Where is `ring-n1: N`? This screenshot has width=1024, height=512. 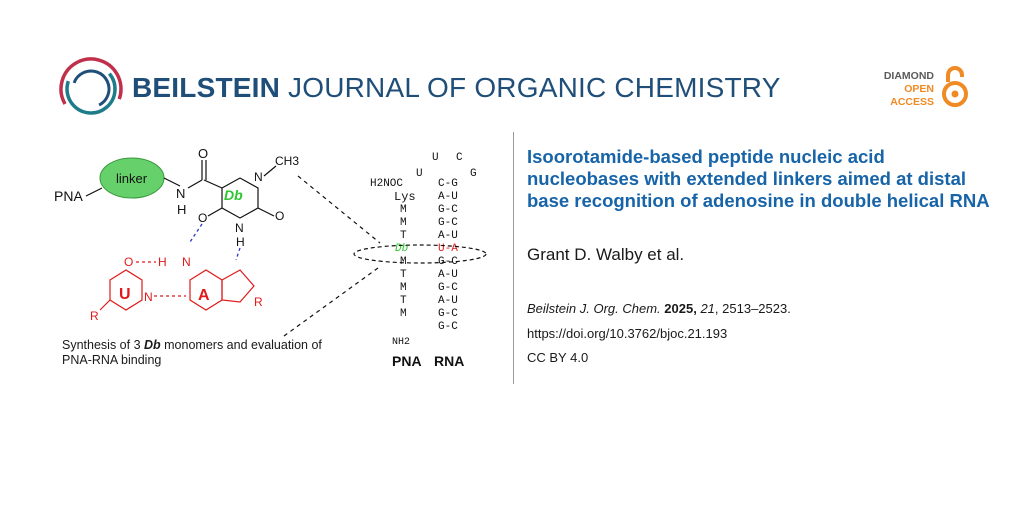 ring-n1: N is located at coordinates (258, 177).